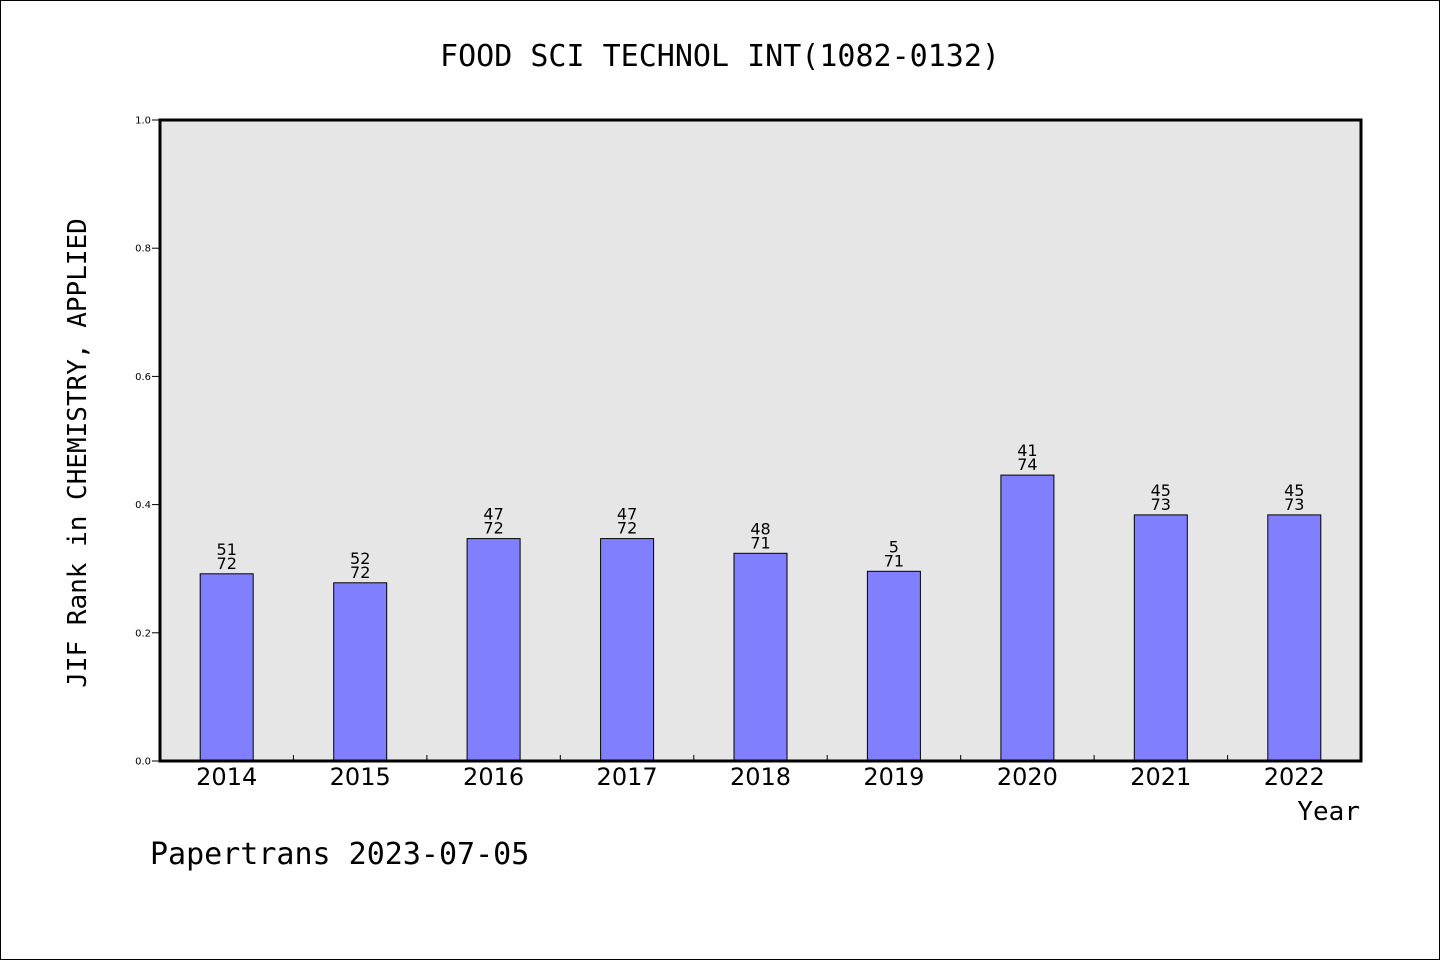 The image size is (1440, 960). I want to click on x-axis-label: Year, so click(1328, 812).